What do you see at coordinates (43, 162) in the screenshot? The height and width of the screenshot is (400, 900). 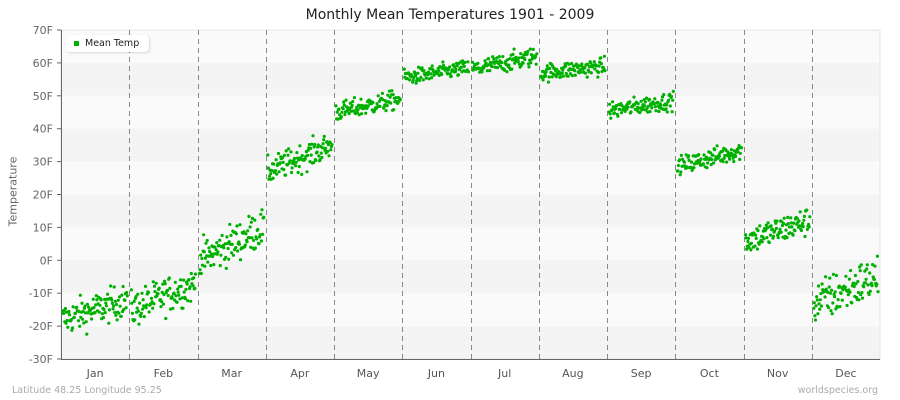 I see `y-tick-label: 30F` at bounding box center [43, 162].